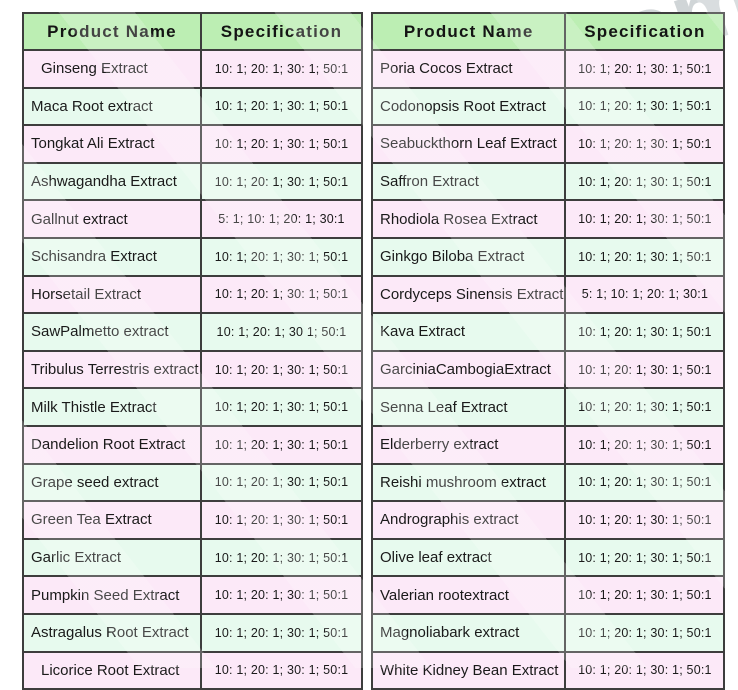 This screenshot has height=690, width=738. Describe the element at coordinates (468, 256) in the screenshot. I see `product-name-cell: Ginkgo Biloba Extract` at that location.